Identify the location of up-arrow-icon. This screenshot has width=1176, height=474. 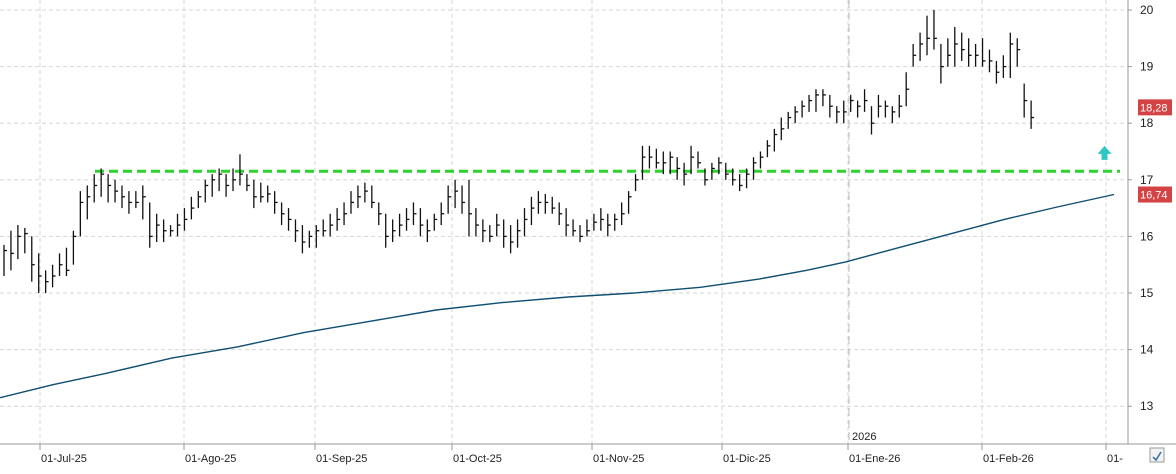
(1104, 152).